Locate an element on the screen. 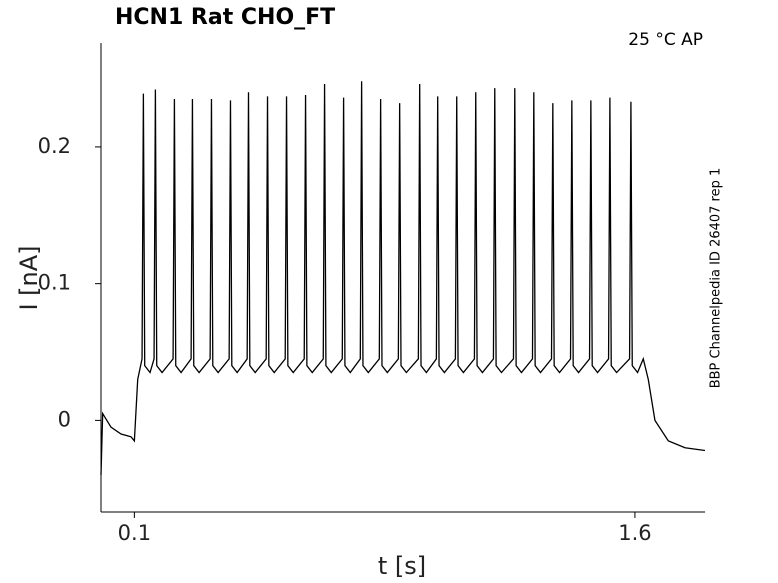 This screenshot has height=583, width=778. y-tick-label: 0.2 is located at coordinates (54, 146).